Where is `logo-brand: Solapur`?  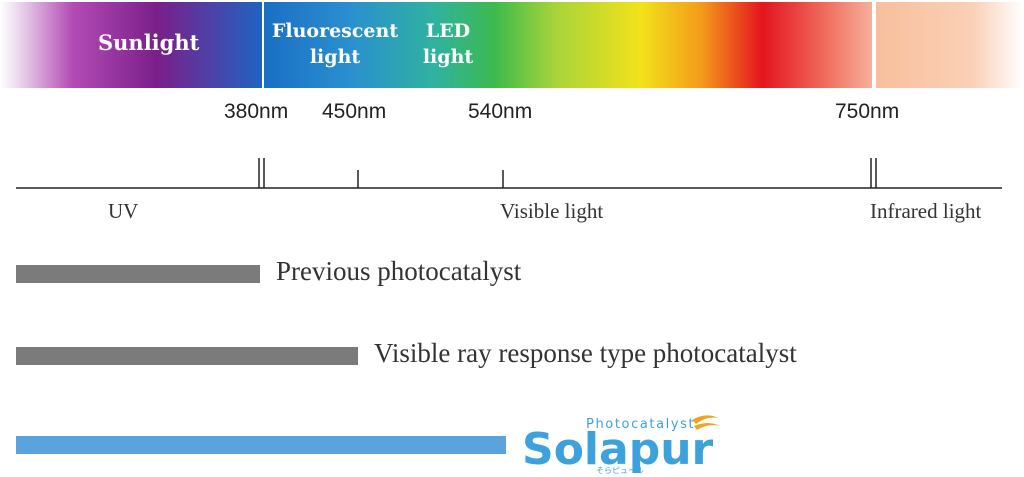
logo-brand: Solapur is located at coordinates (618, 449).